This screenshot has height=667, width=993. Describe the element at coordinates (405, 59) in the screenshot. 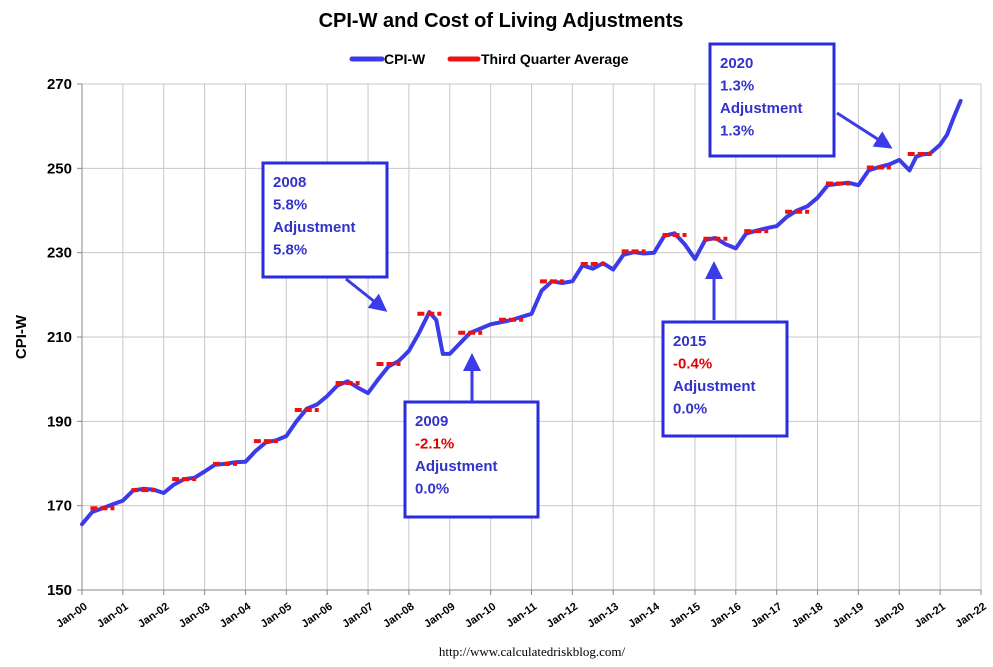

I see `legend-cpiw-label: CPI-W` at that location.